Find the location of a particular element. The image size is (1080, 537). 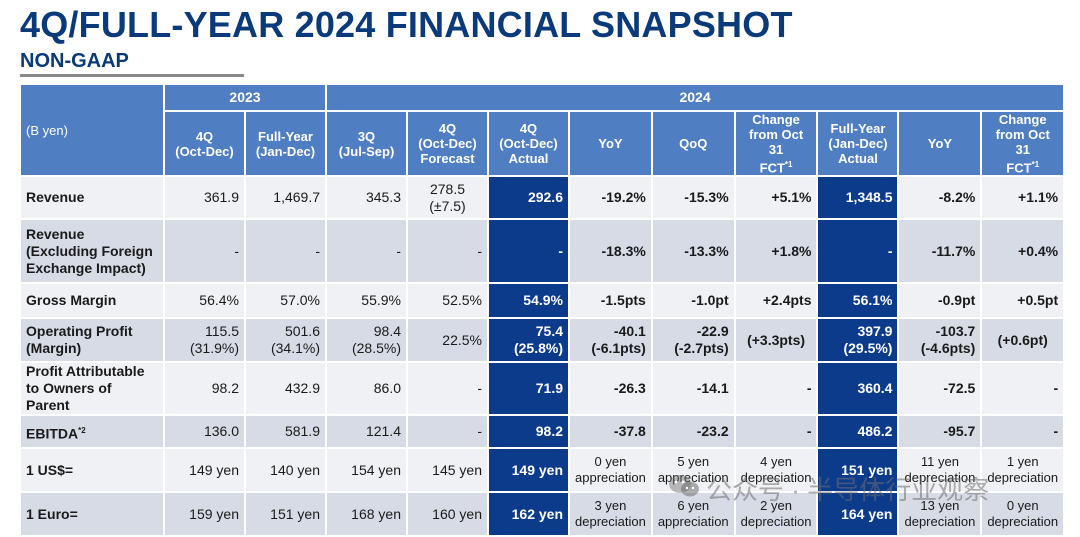

table-cell: -103.7 (-4.6pts) is located at coordinates (940, 340).